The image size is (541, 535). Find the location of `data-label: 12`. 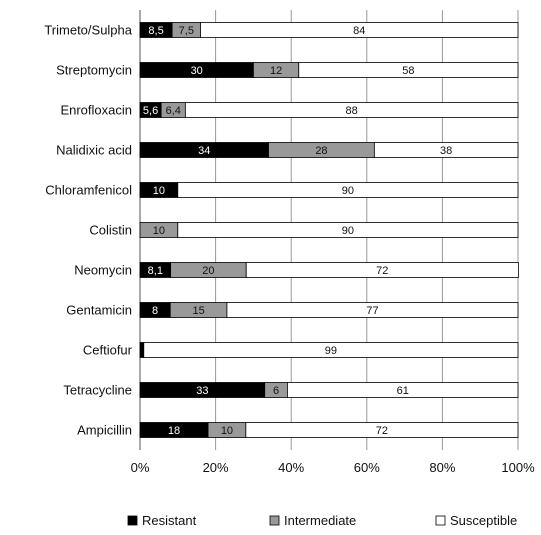

data-label: 12 is located at coordinates (276, 71).